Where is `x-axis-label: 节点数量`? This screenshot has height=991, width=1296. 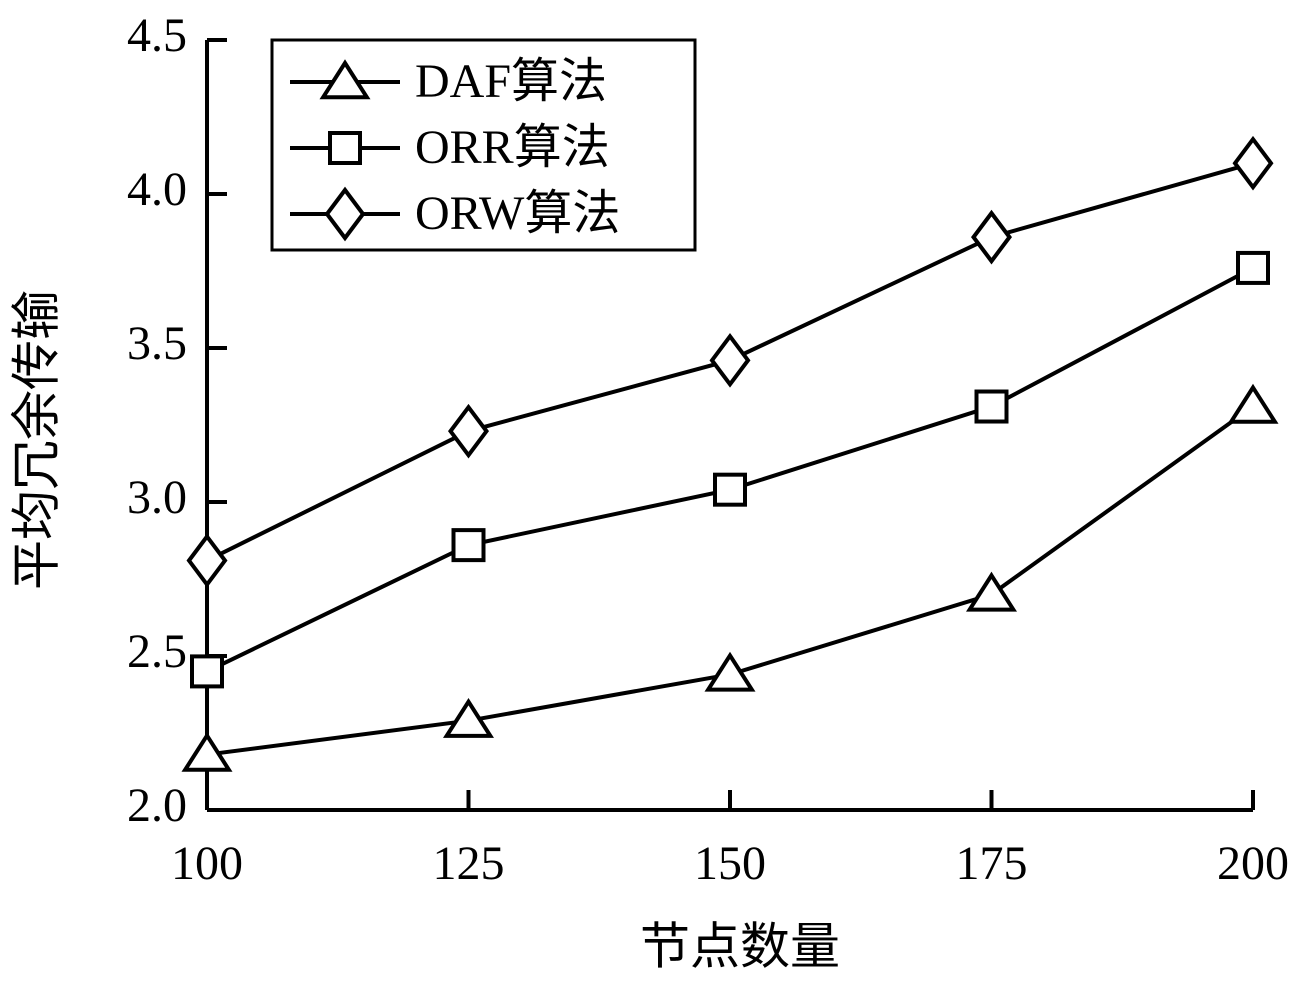 x-axis-label: 节点数量 is located at coordinates (740, 946).